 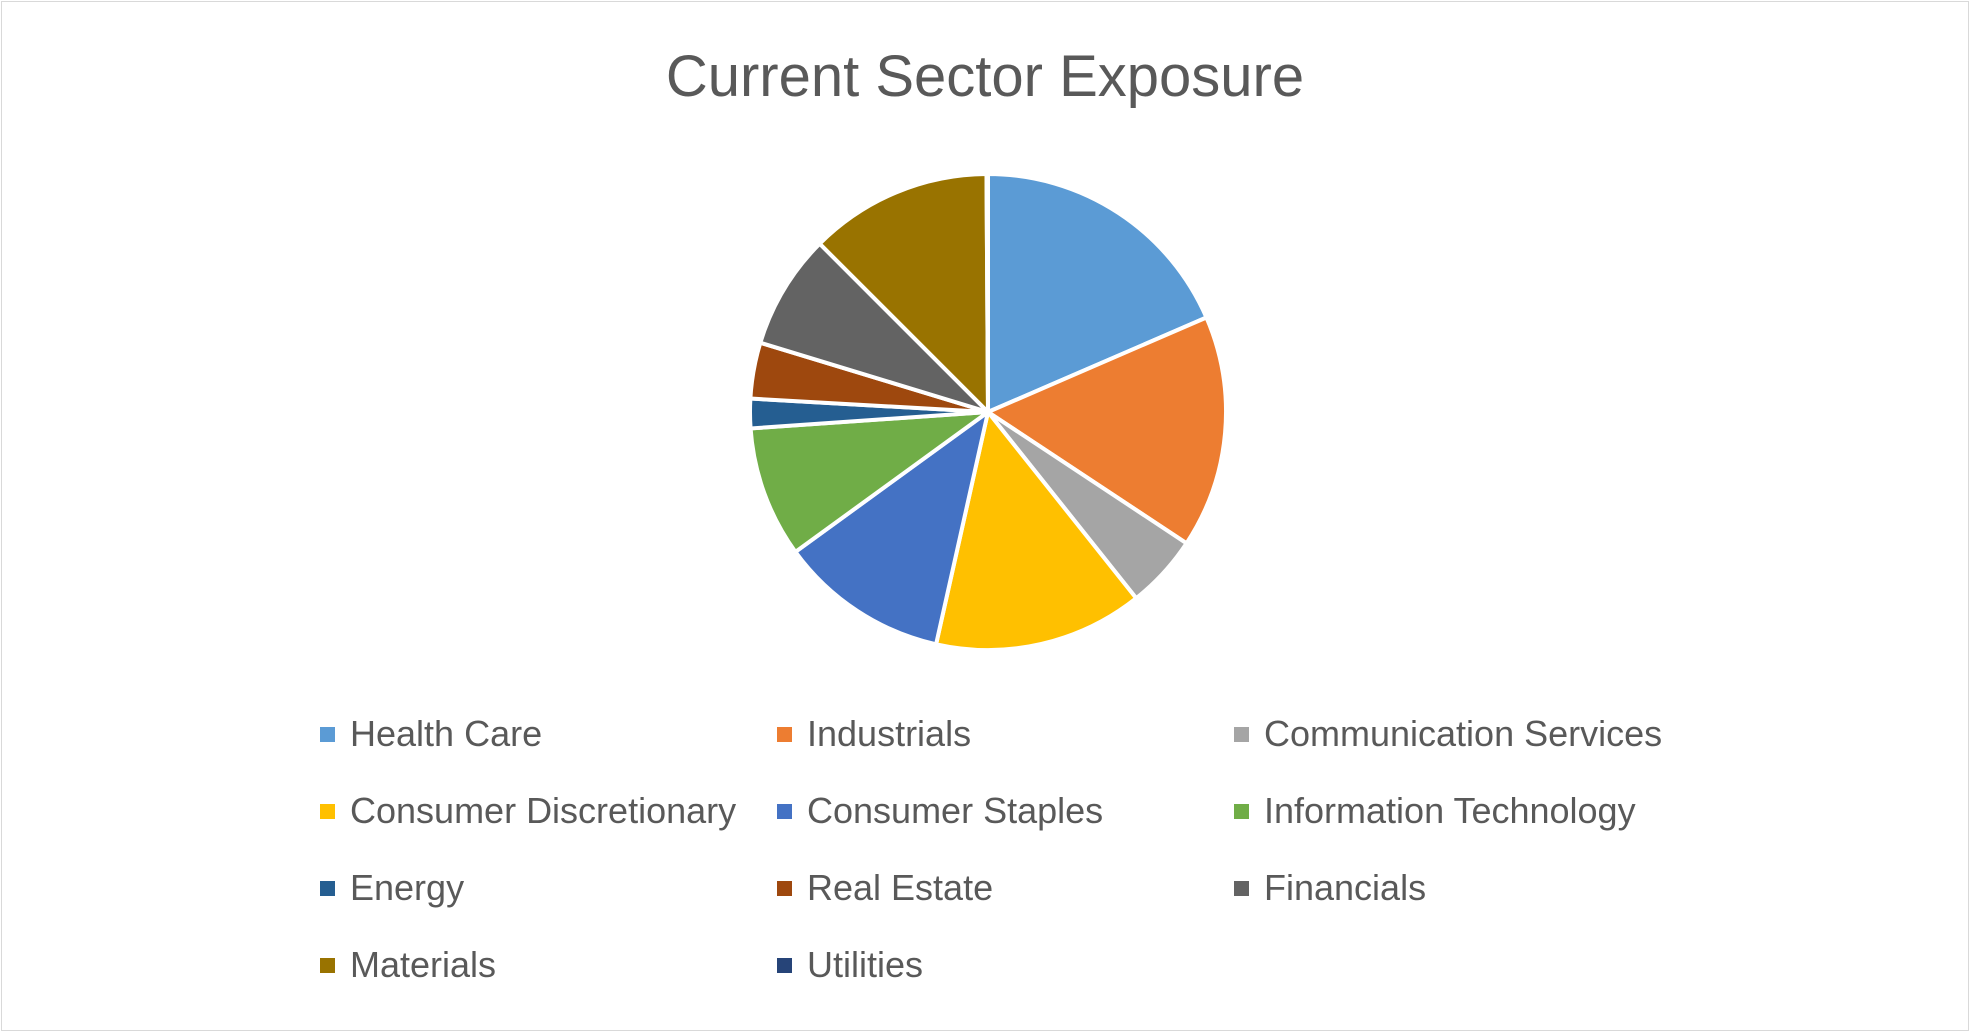 I want to click on legend-item-utilities: Utilities, so click(x=850, y=965).